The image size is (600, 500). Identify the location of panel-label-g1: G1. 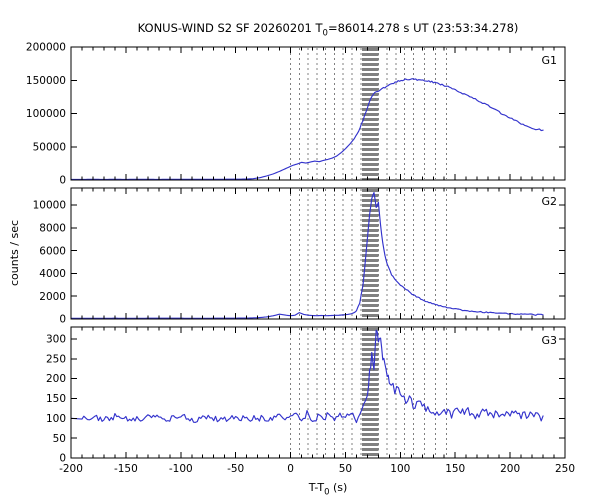
(549, 60).